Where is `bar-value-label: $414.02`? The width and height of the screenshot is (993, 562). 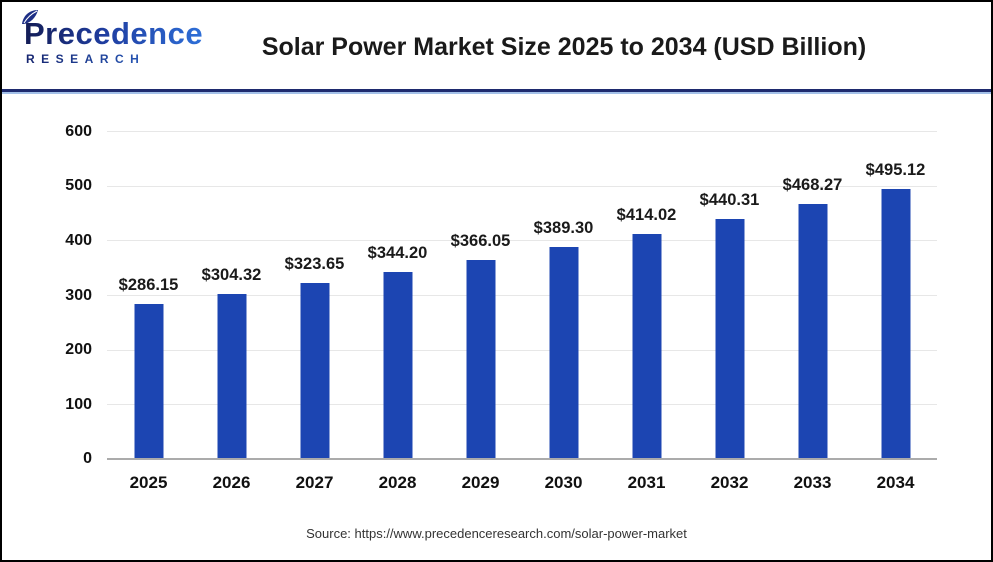
bar-value-label: $414.02 is located at coordinates (646, 214).